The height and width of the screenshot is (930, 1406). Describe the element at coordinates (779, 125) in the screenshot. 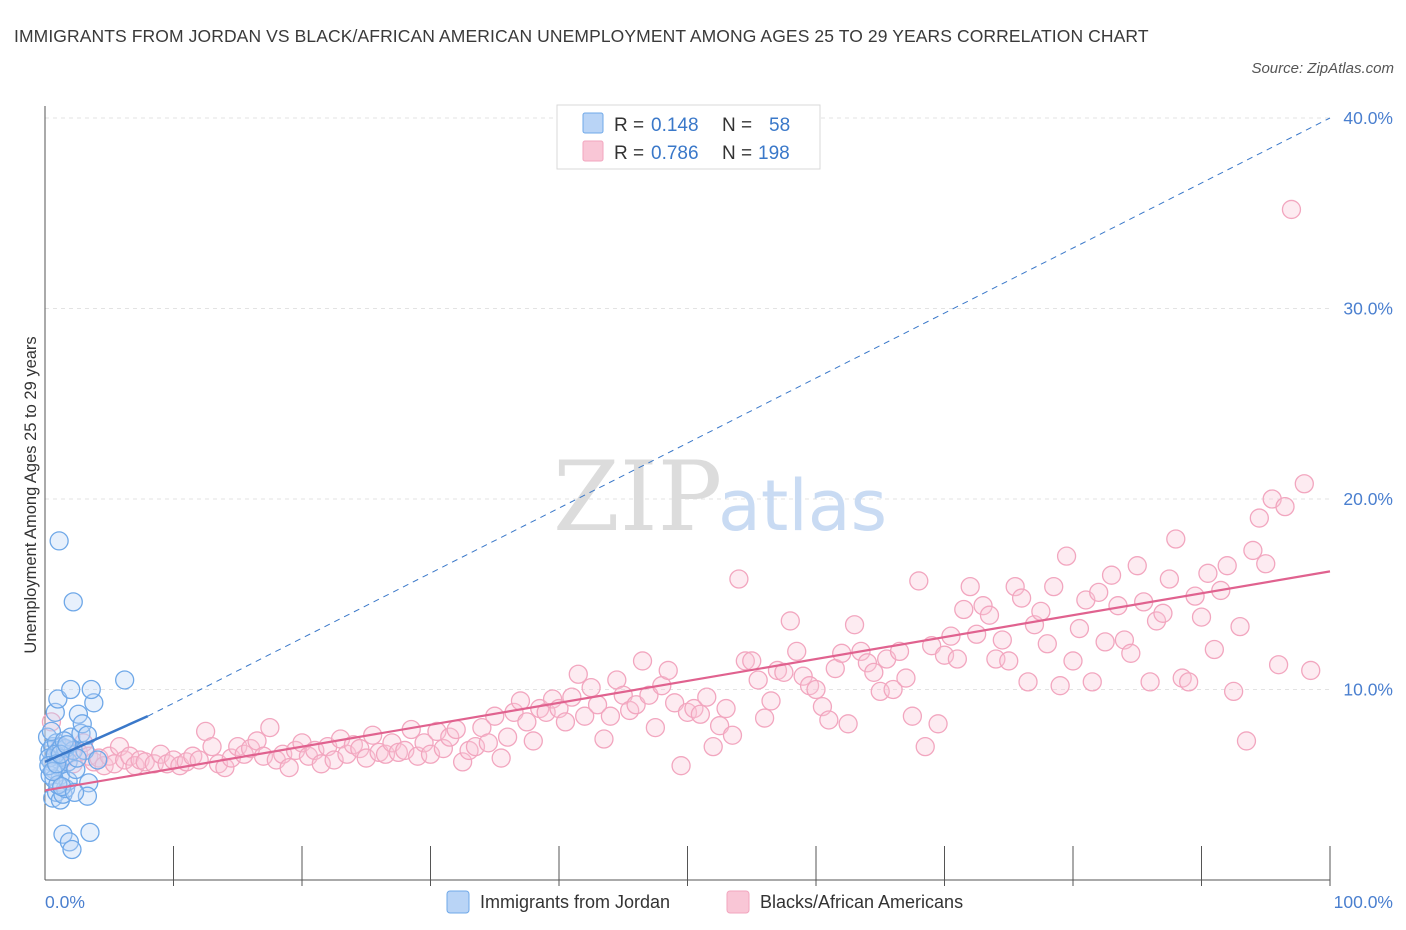

I see `stats-n-value-1: 58` at that location.